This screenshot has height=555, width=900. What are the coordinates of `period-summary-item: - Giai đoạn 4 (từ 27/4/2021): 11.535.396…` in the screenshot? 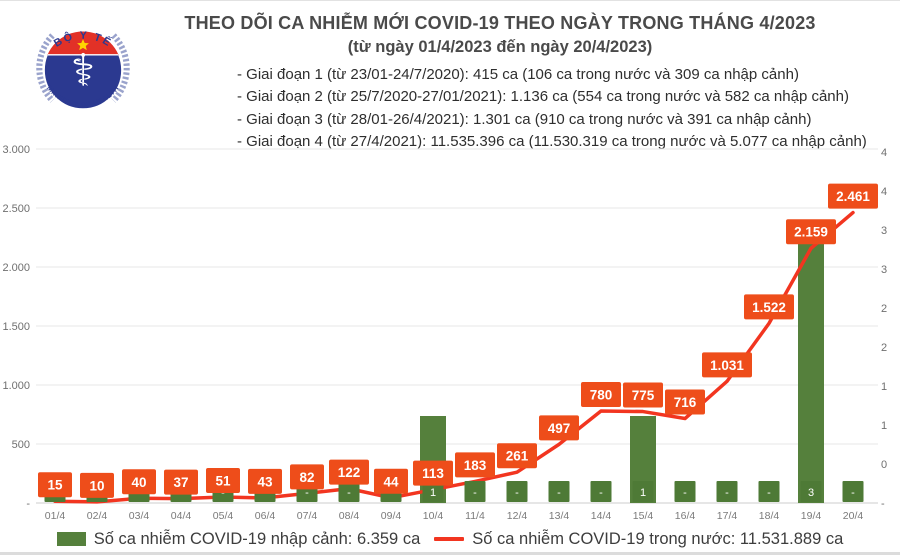 It's located at (552, 141).